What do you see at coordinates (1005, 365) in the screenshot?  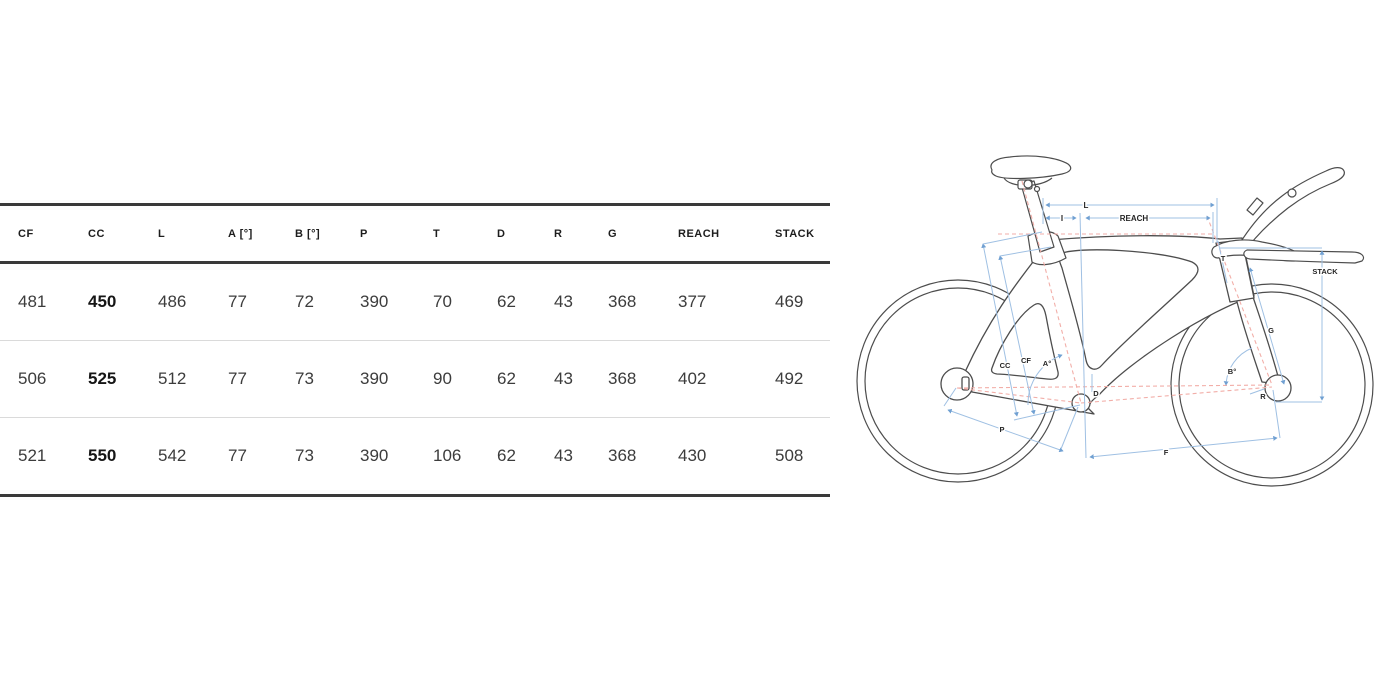 I see `label-cc: CC` at bounding box center [1005, 365].